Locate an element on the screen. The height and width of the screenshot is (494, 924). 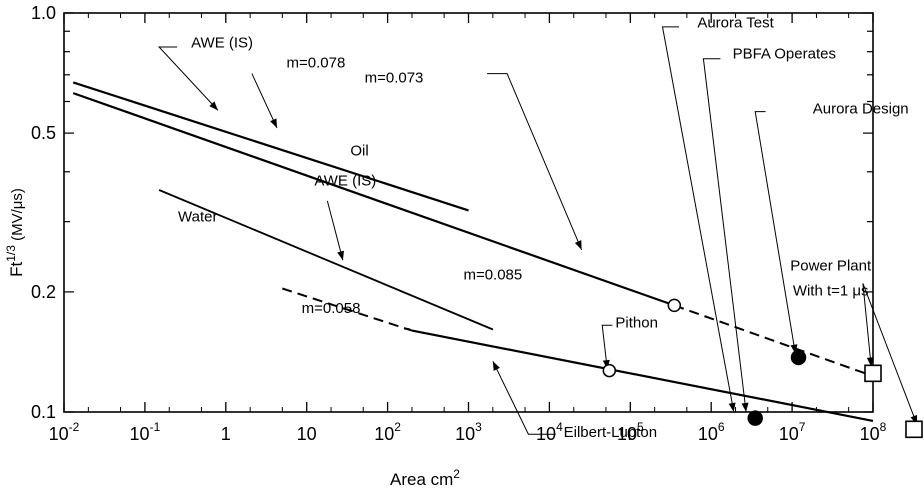
x-tick-label-exp: 6 is located at coordinates (721, 427).